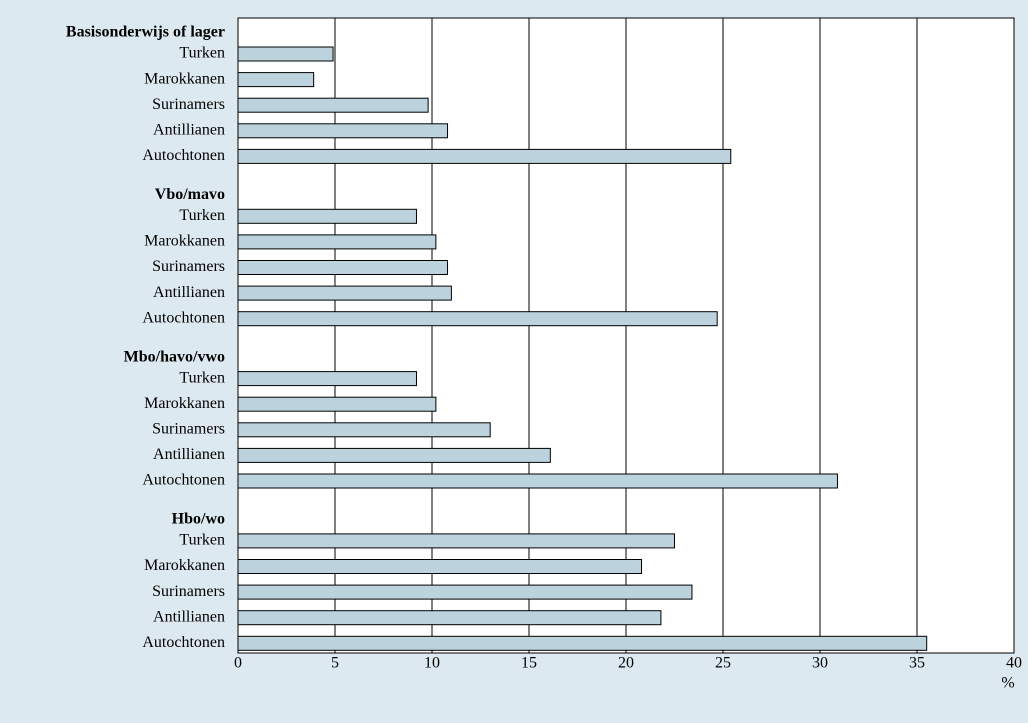 The width and height of the screenshot is (1028, 723). I want to click on x-tick-label: 40, so click(1014, 663).